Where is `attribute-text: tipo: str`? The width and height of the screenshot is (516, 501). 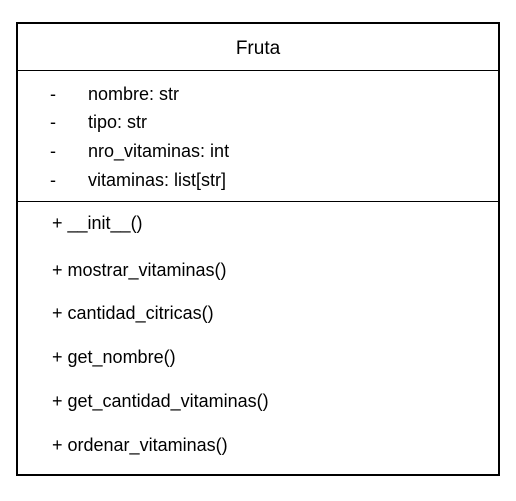 attribute-text: tipo: str is located at coordinates (118, 122).